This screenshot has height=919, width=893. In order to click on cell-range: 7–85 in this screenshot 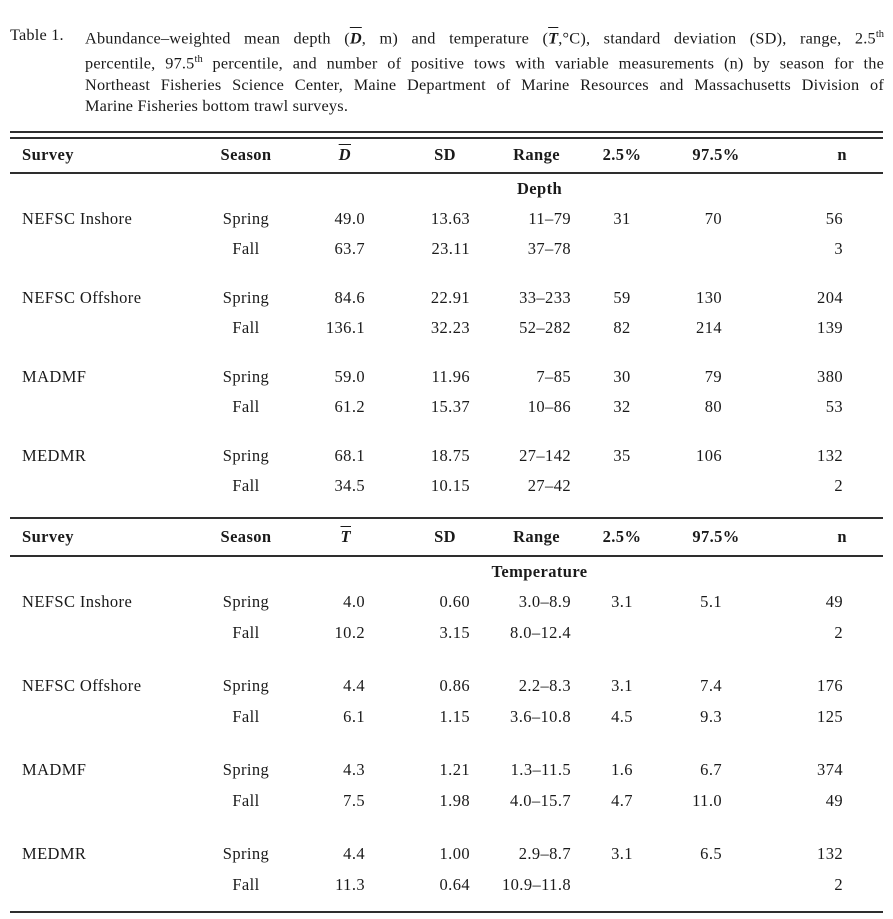, I will do `click(553, 376)`.